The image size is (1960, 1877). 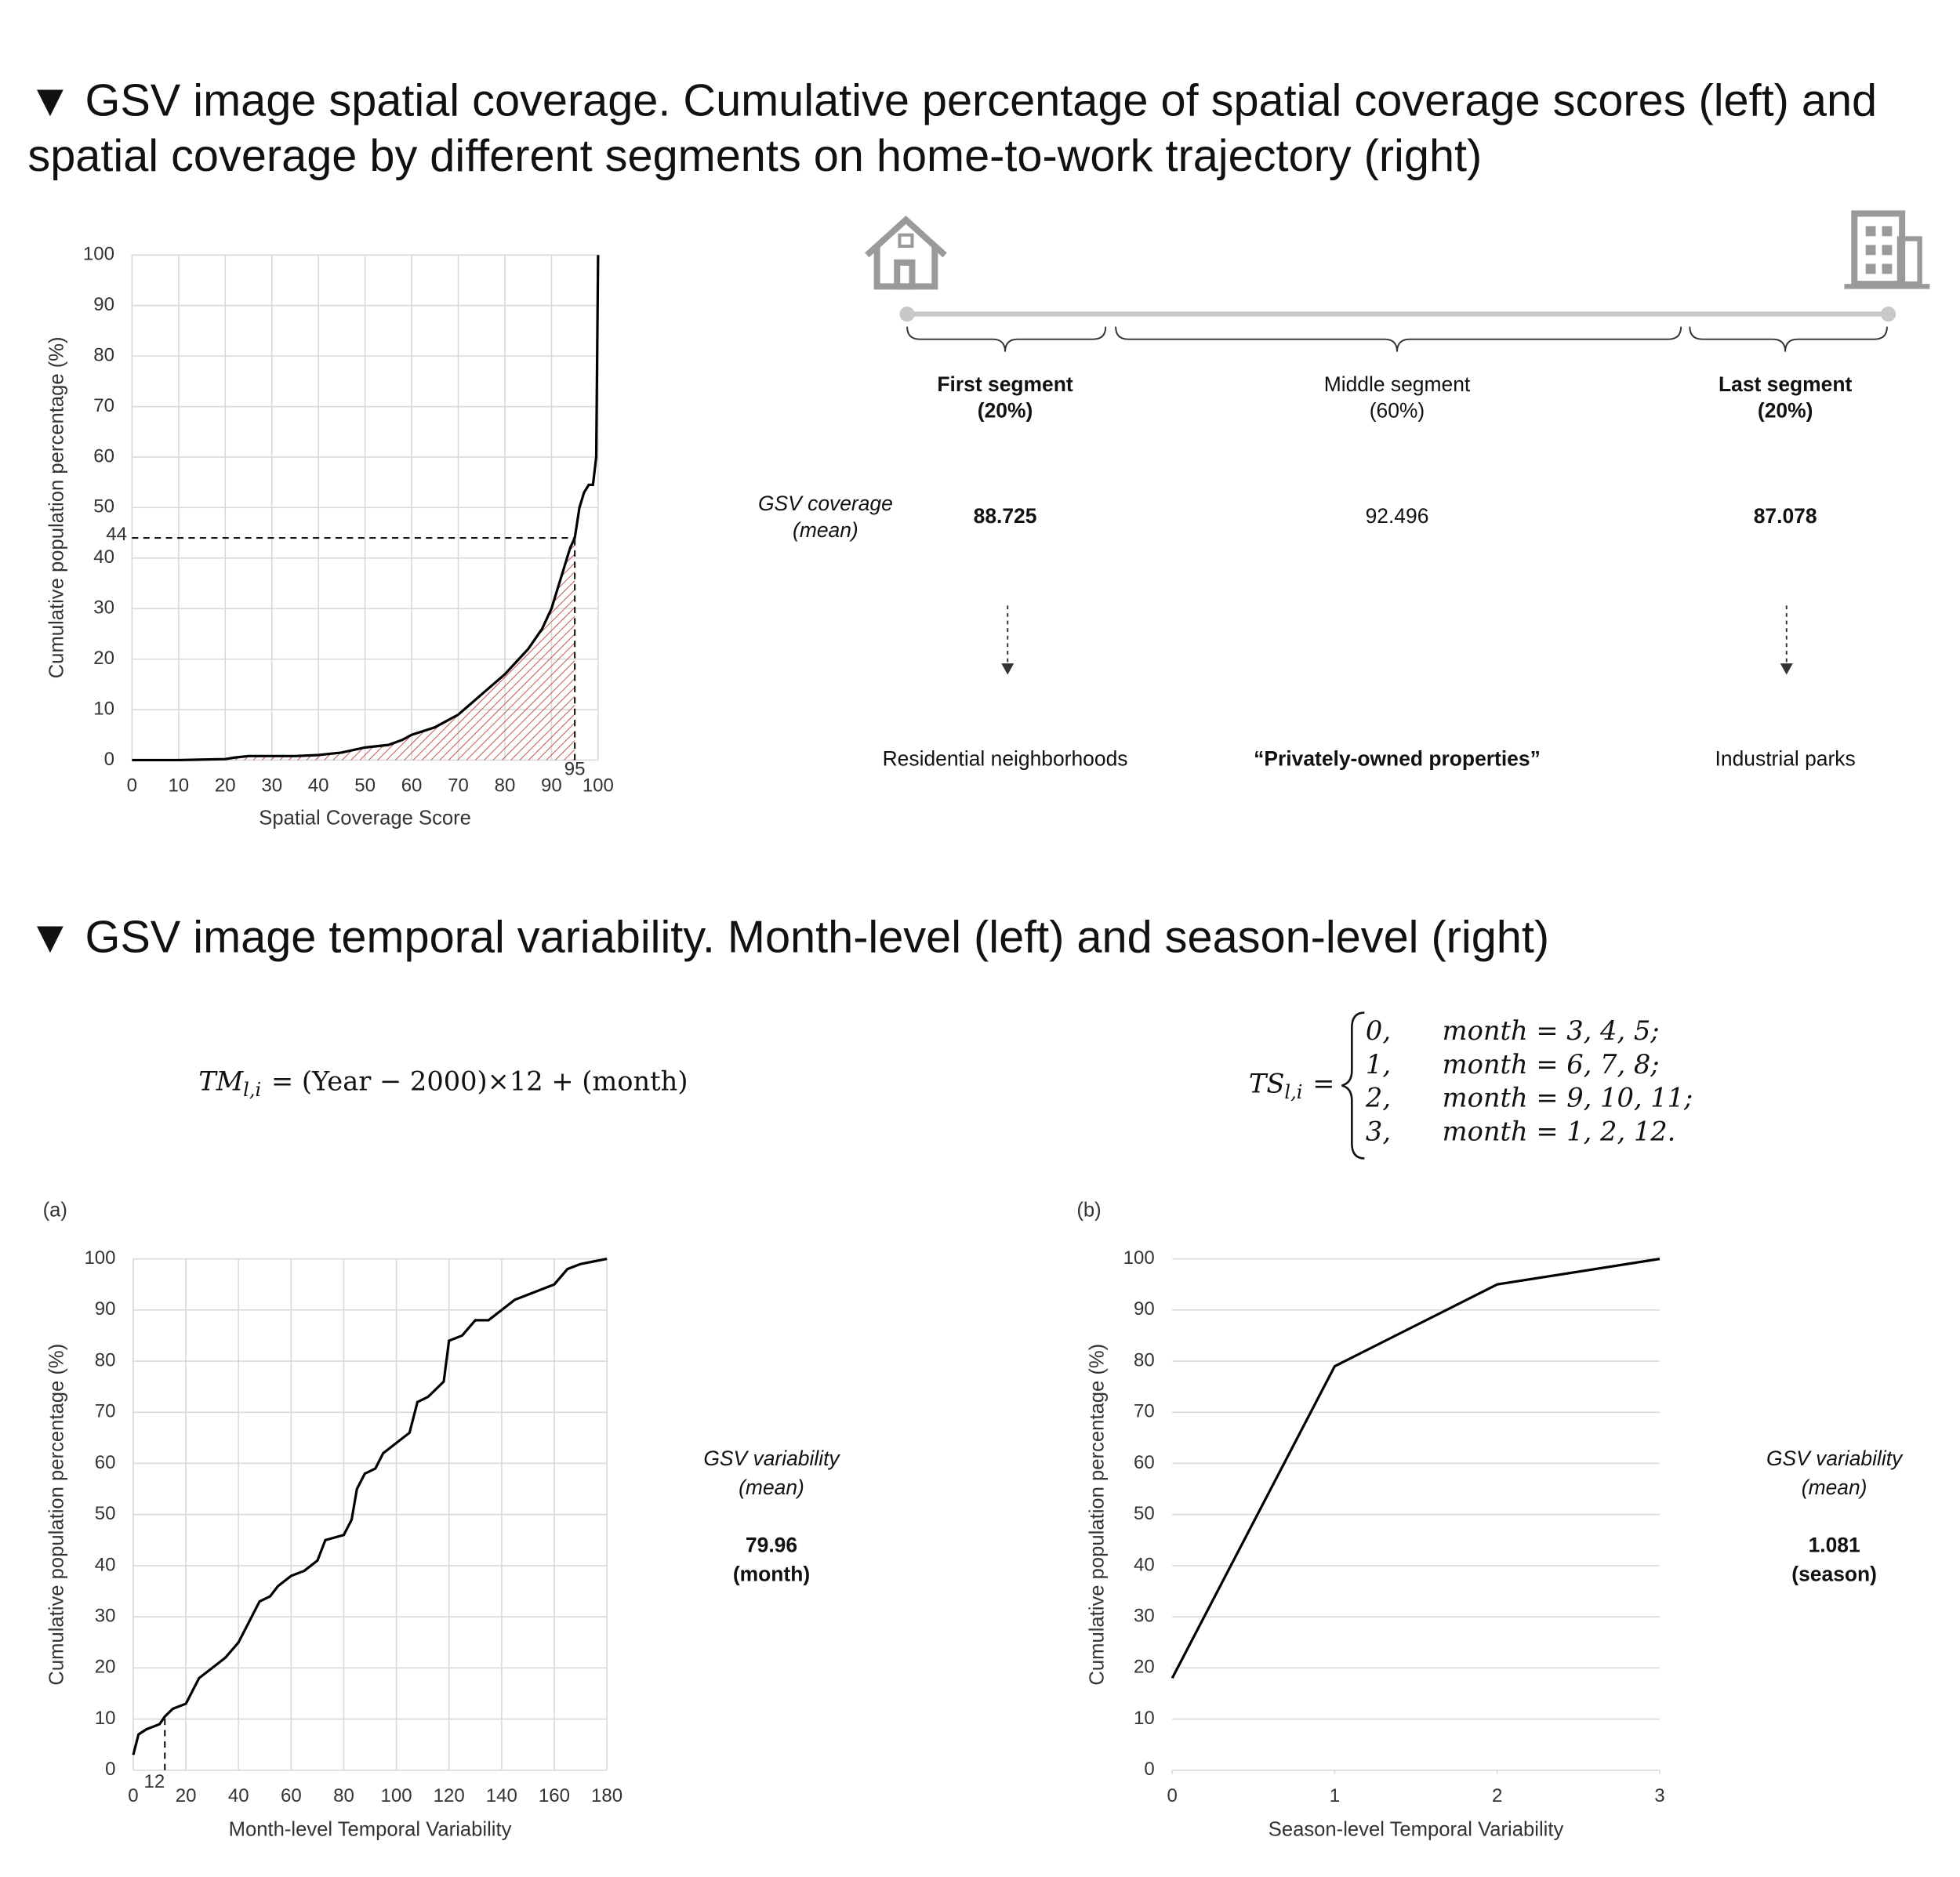 What do you see at coordinates (1378, 1030) in the screenshot?
I see `case-value: 0,` at bounding box center [1378, 1030].